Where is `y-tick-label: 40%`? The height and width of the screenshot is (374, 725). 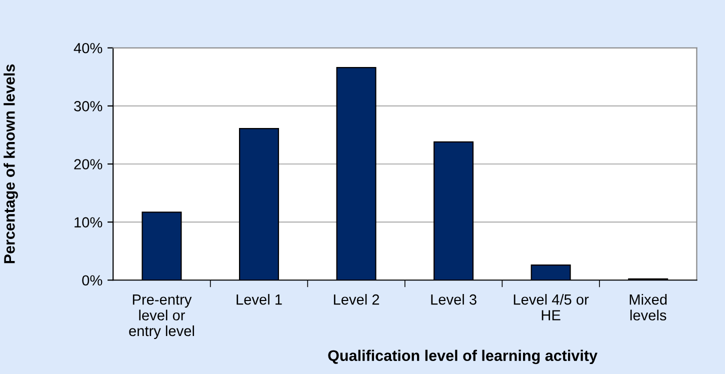 y-tick-label: 40% is located at coordinates (88, 48).